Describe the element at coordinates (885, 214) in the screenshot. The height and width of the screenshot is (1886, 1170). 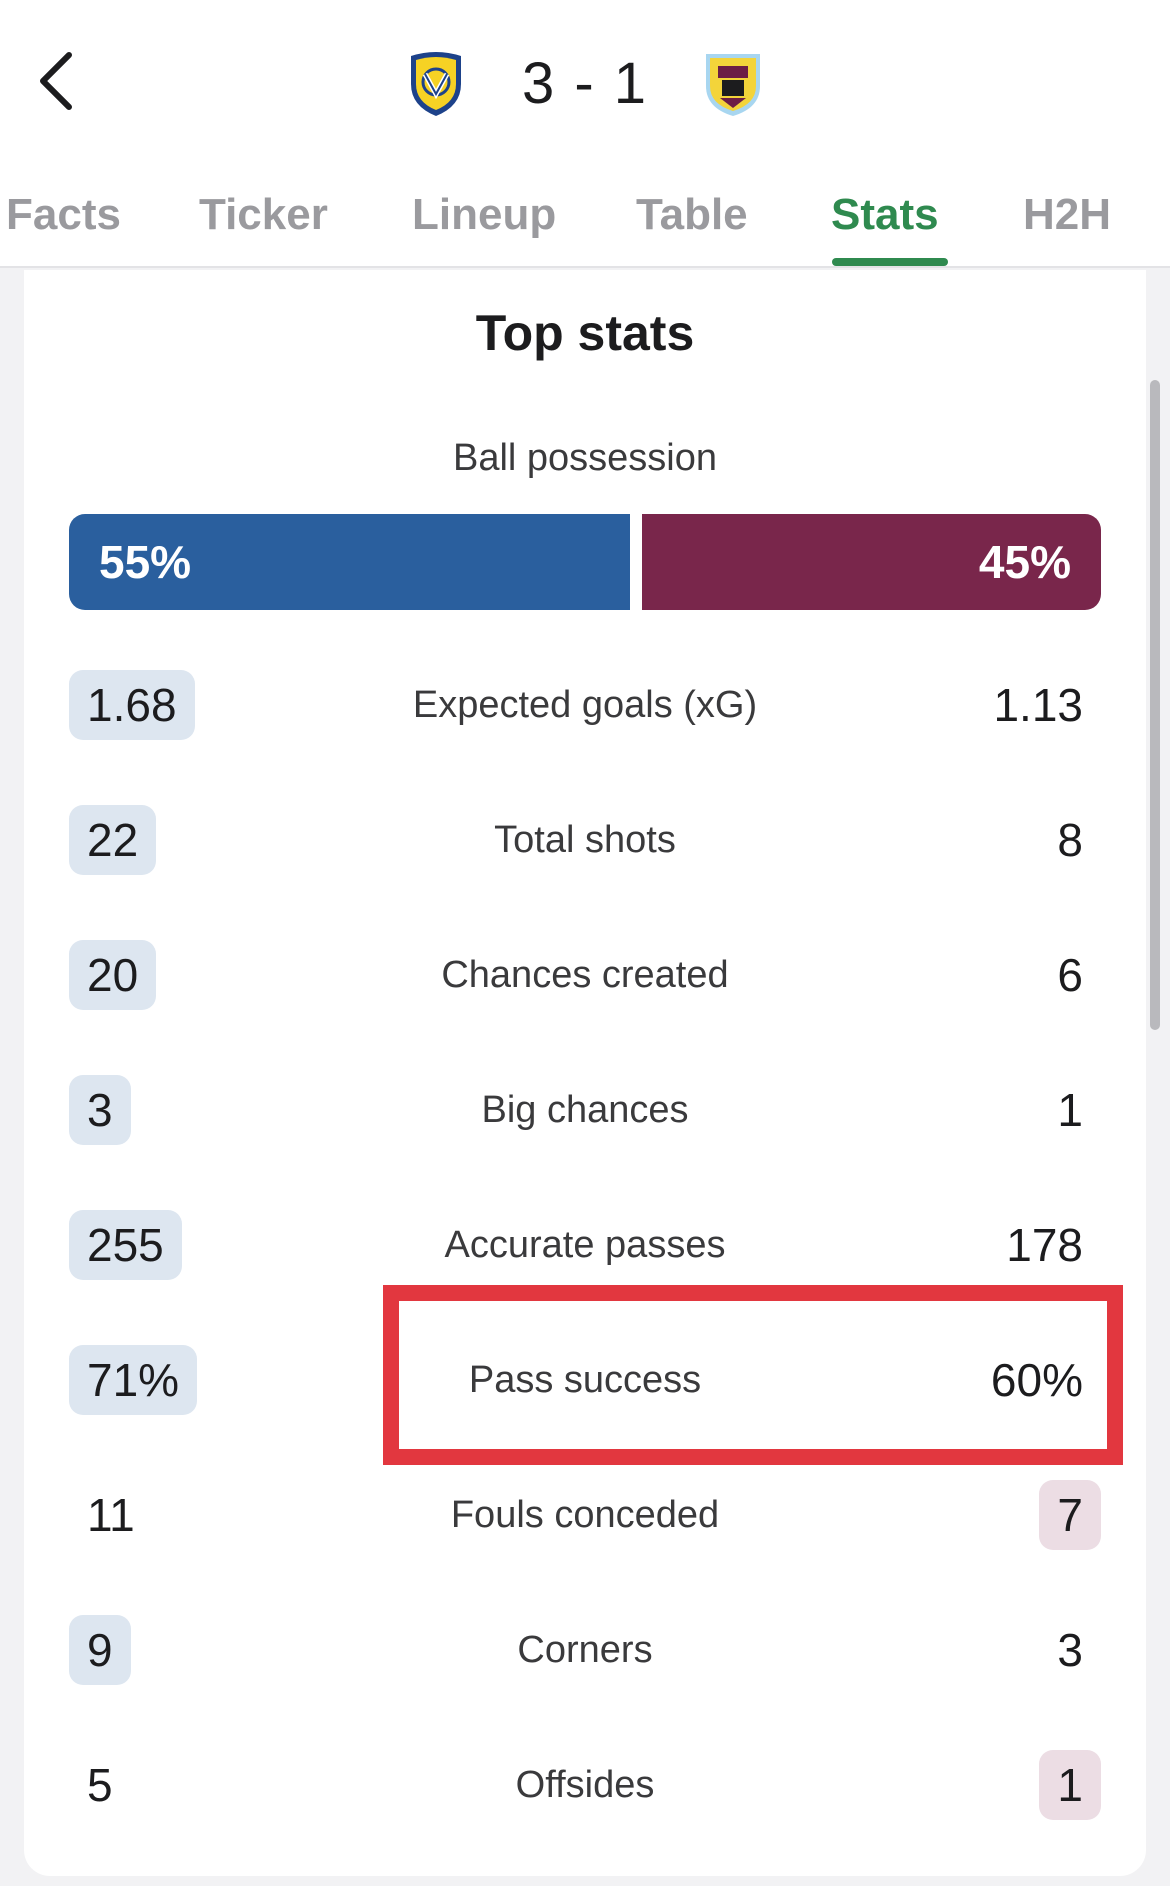
I see `tab-stats: Stats` at that location.